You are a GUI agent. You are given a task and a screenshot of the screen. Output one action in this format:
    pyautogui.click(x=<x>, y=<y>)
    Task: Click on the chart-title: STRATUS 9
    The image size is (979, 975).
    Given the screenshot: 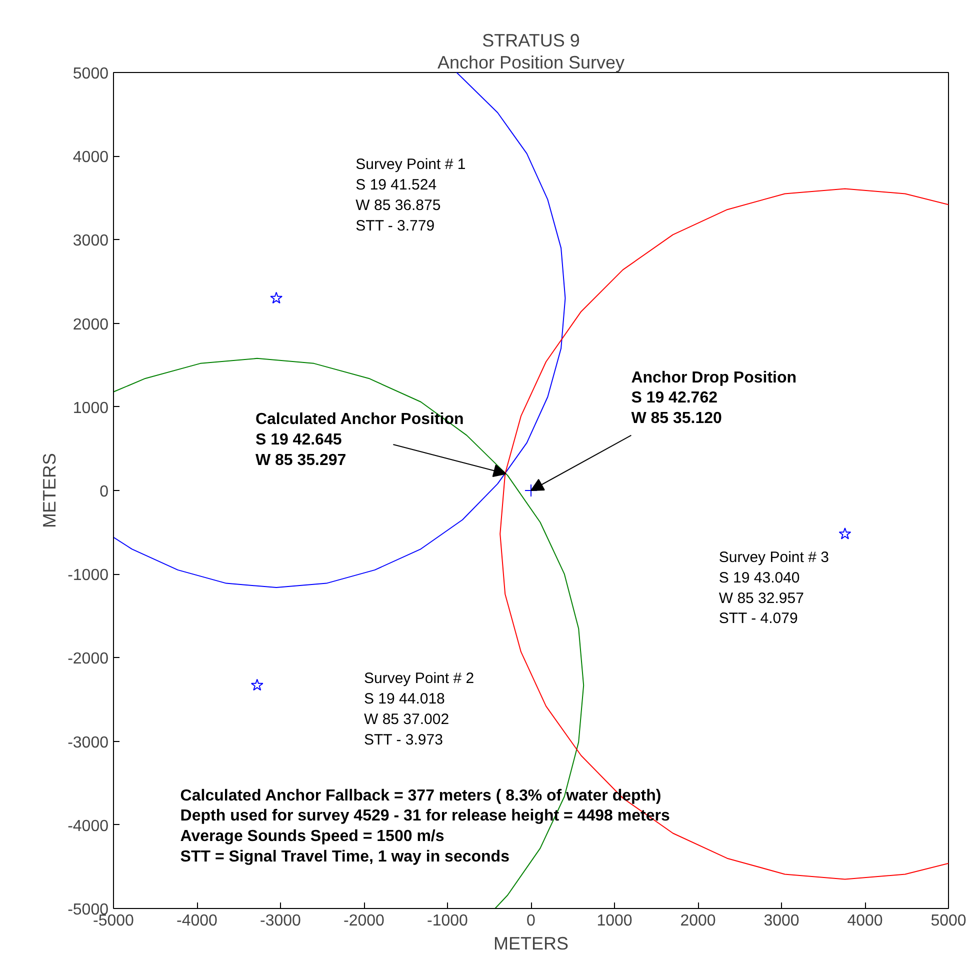 What is the action you would take?
    pyautogui.click(x=531, y=40)
    